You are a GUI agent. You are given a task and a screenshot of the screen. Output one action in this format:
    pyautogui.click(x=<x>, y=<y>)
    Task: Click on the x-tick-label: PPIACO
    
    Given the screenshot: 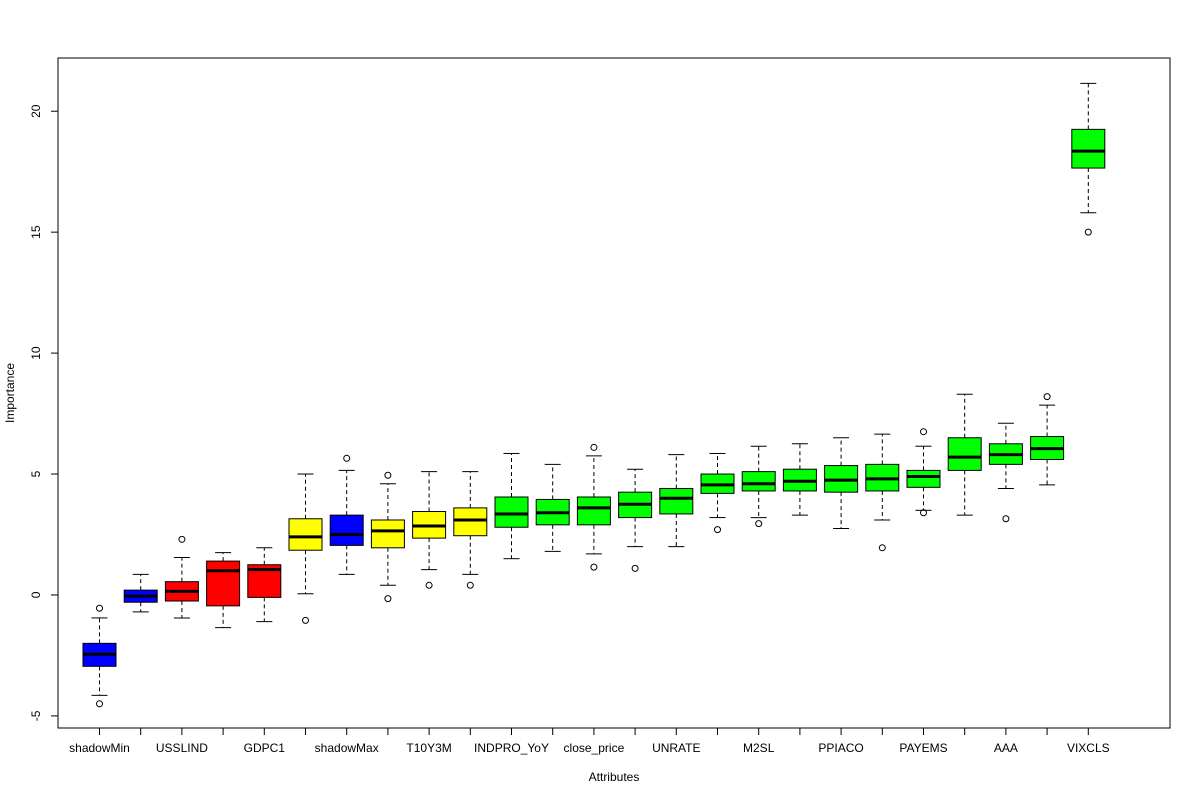 What is the action you would take?
    pyautogui.click(x=840, y=748)
    